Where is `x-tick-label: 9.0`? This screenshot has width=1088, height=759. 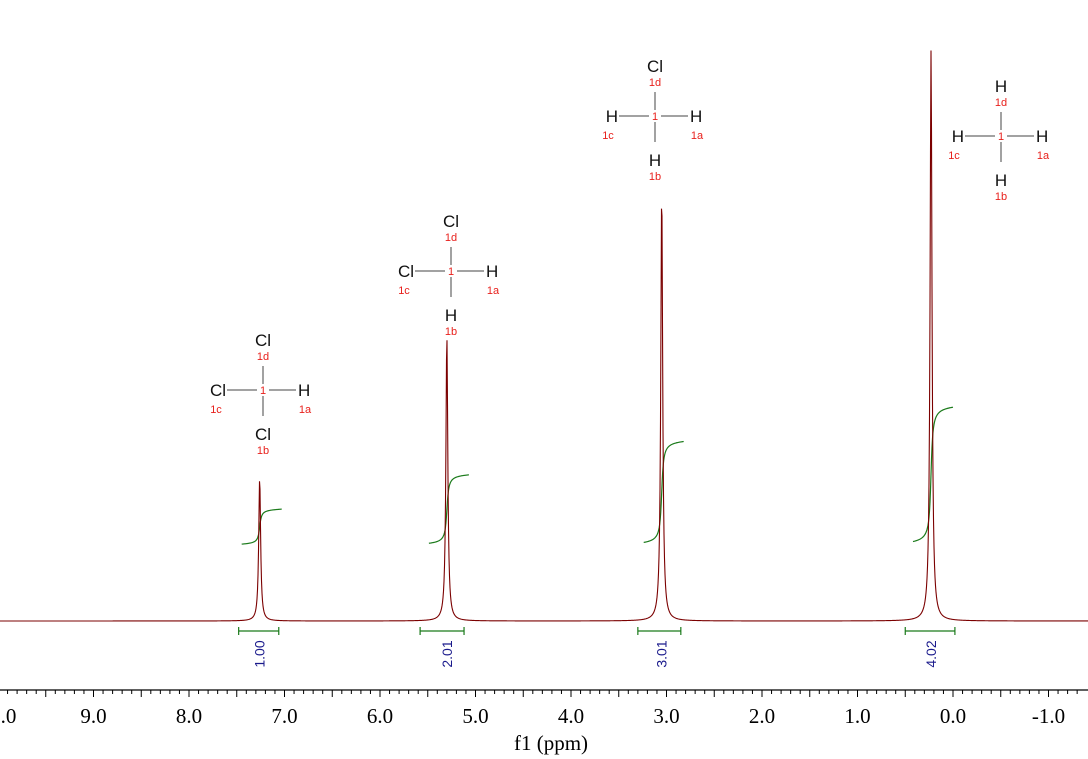
x-tick-label: 9.0 is located at coordinates (93, 716).